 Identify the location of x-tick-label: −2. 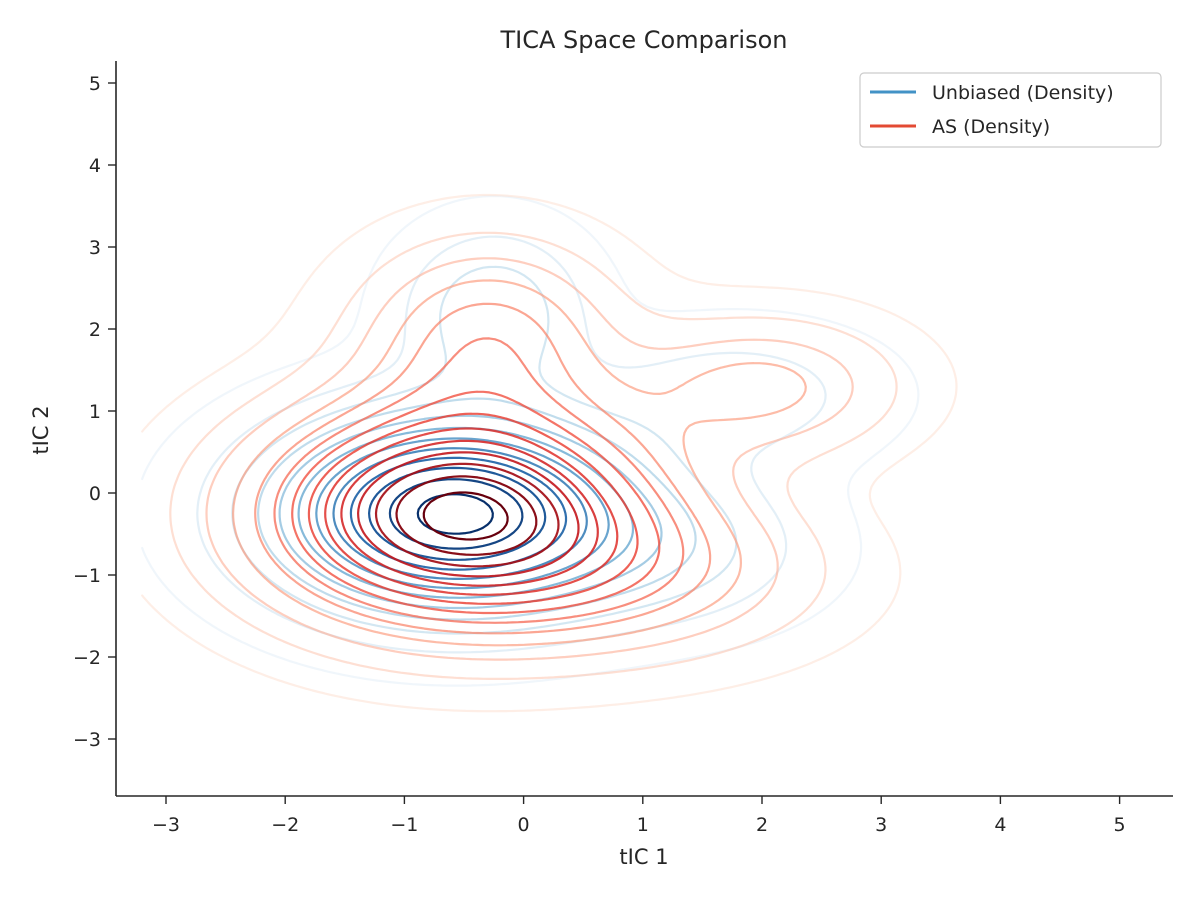
(285, 825).